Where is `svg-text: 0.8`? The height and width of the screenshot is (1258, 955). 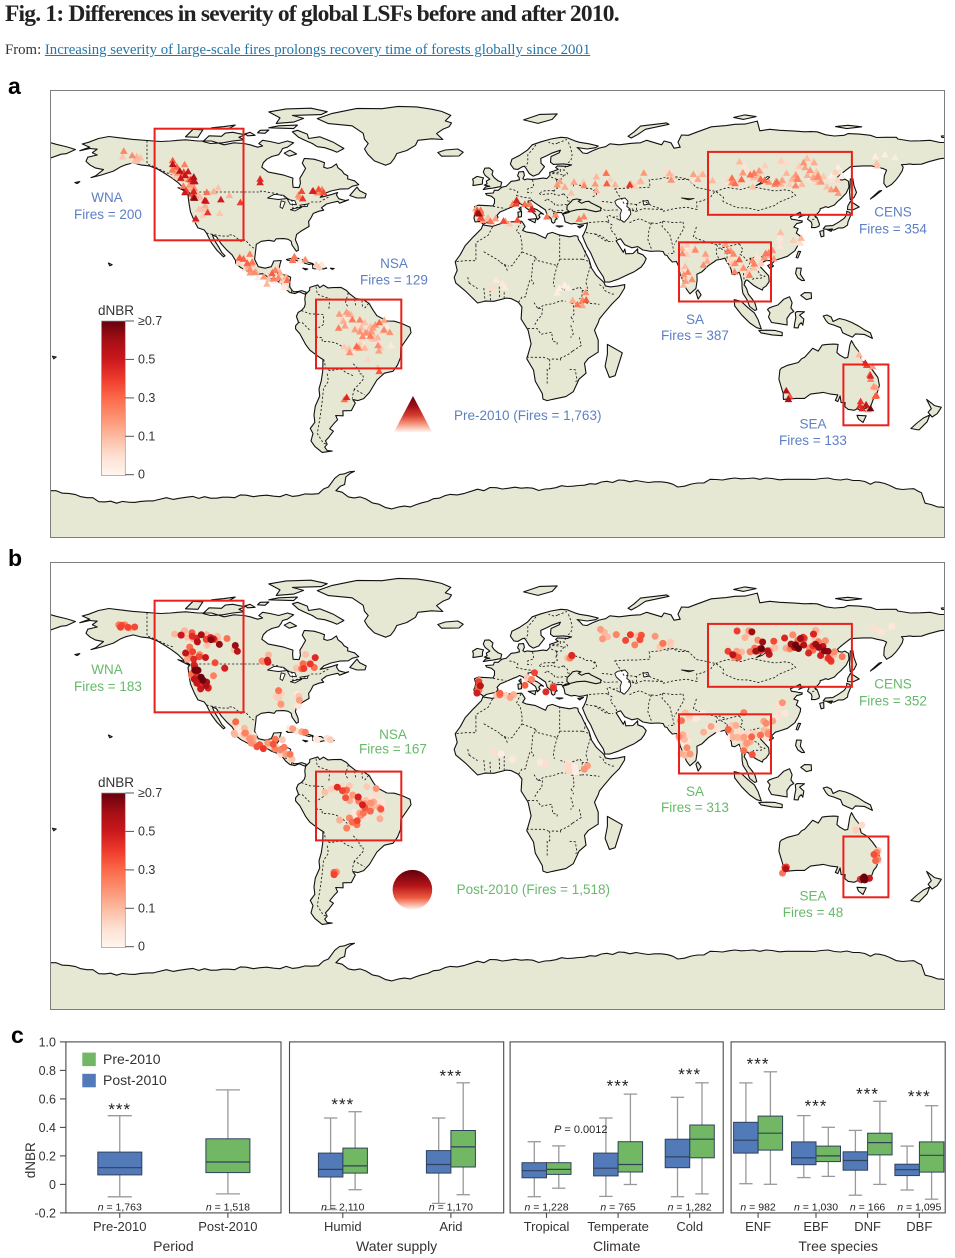
svg-text: 0.8 is located at coordinates (47, 1071).